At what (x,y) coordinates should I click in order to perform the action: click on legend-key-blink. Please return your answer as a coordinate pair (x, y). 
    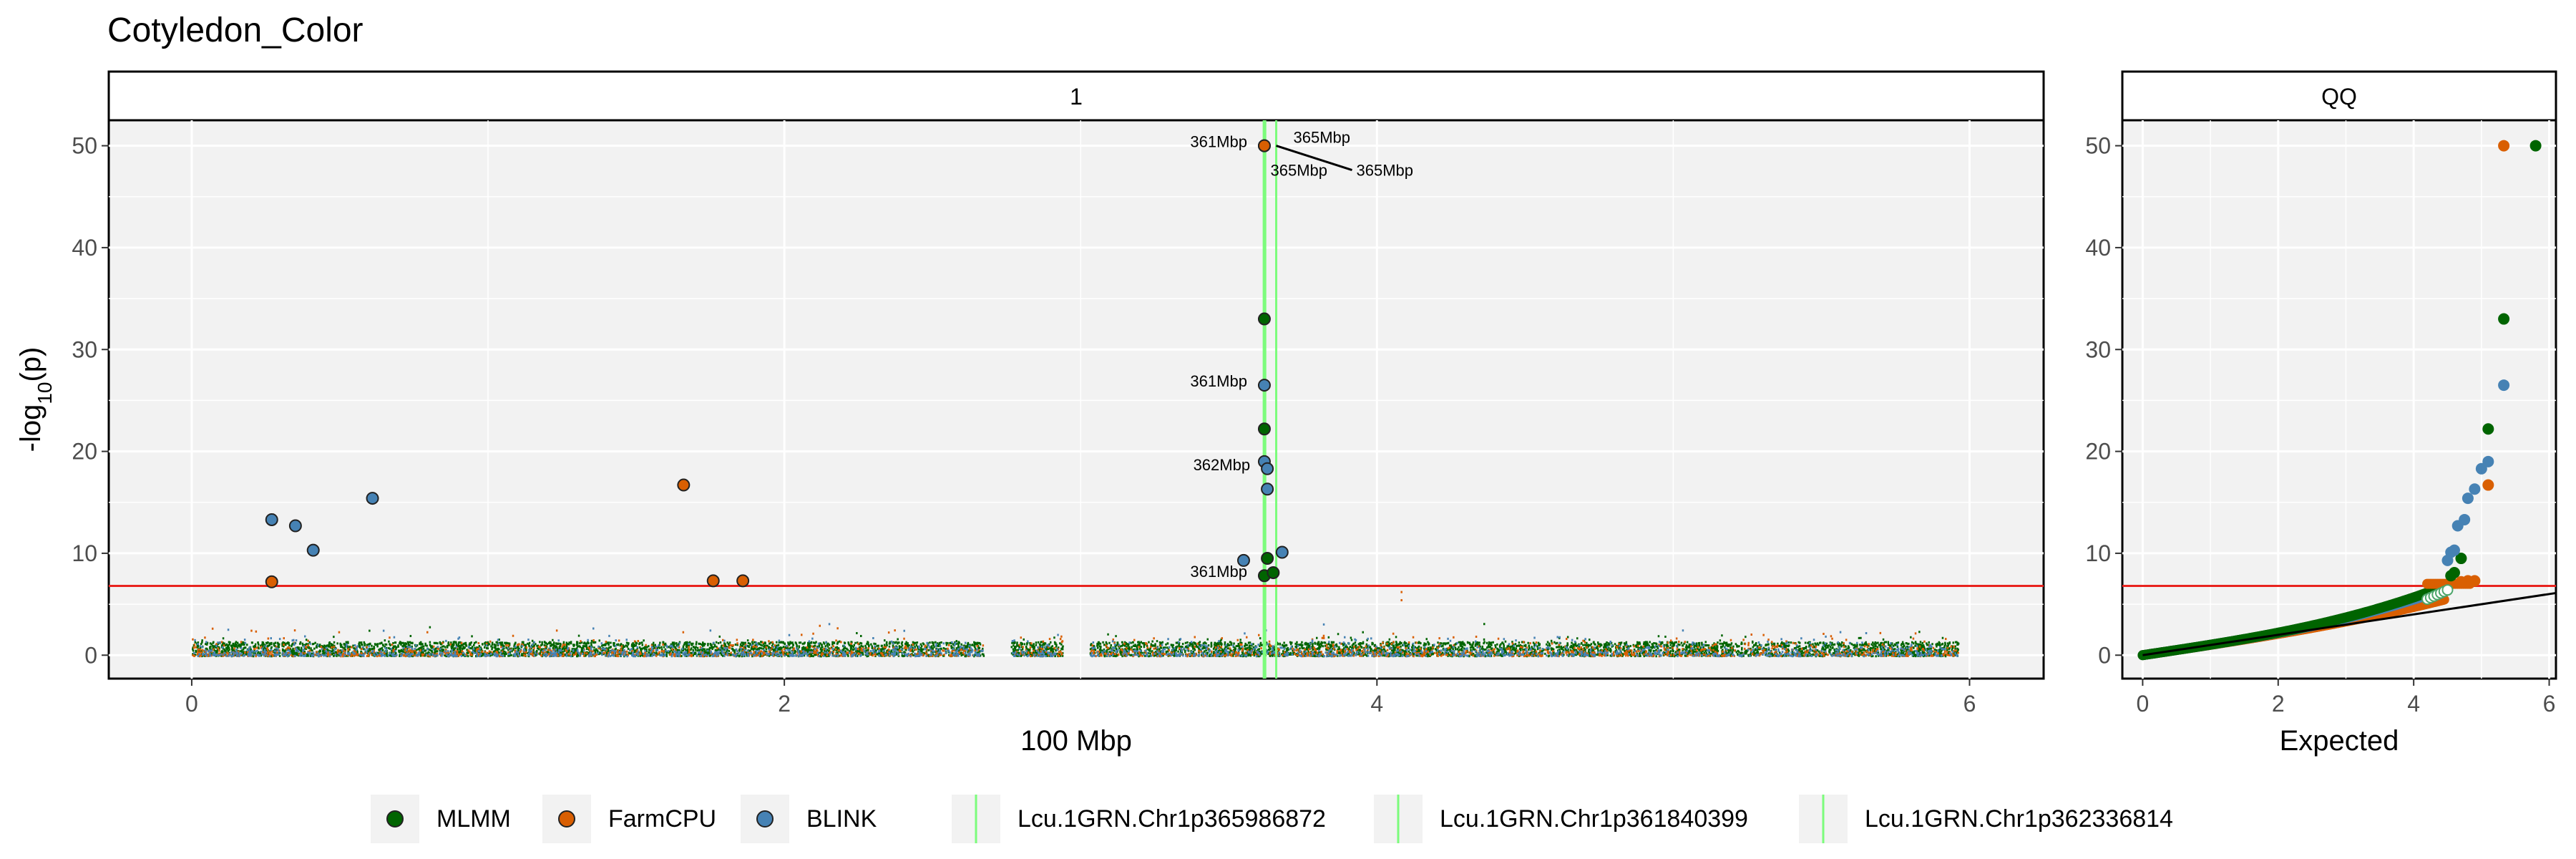
    Looking at the image, I should click on (765, 819).